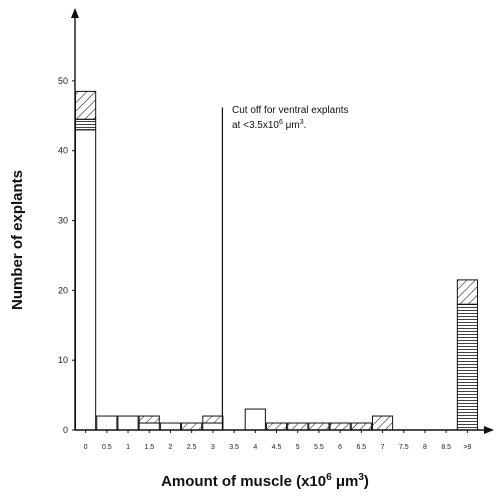 This screenshot has width=500, height=499. What do you see at coordinates (425, 447) in the screenshot?
I see `x-tick-label-16: 8` at bounding box center [425, 447].